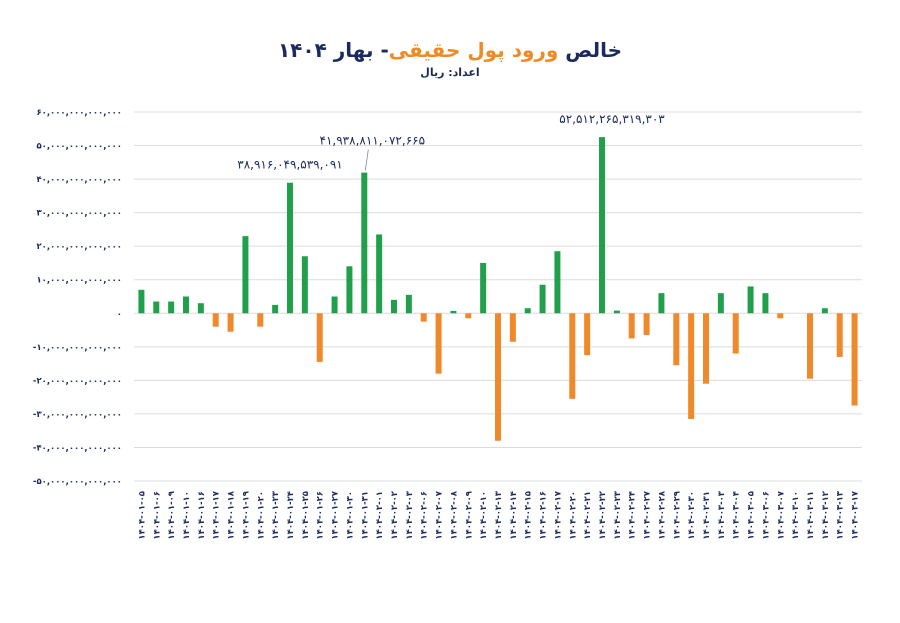  Describe the element at coordinates (77, 381) in the screenshot. I see `y-tick-label: -۲۰,۰۰۰,۰۰۰,۰۰۰,۰۰۰` at that location.